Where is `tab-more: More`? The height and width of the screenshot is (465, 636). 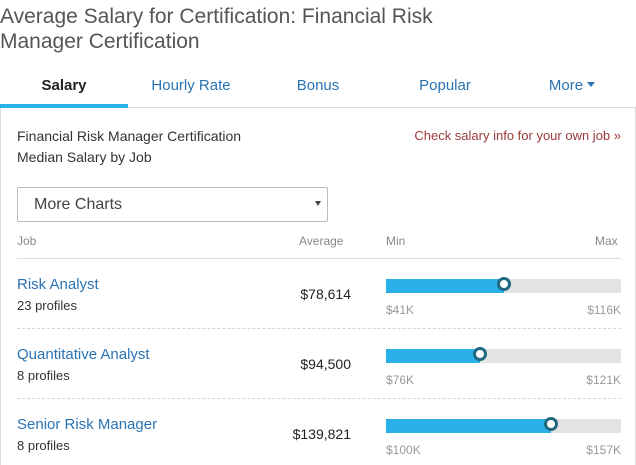
tab-more: More is located at coordinates (572, 89).